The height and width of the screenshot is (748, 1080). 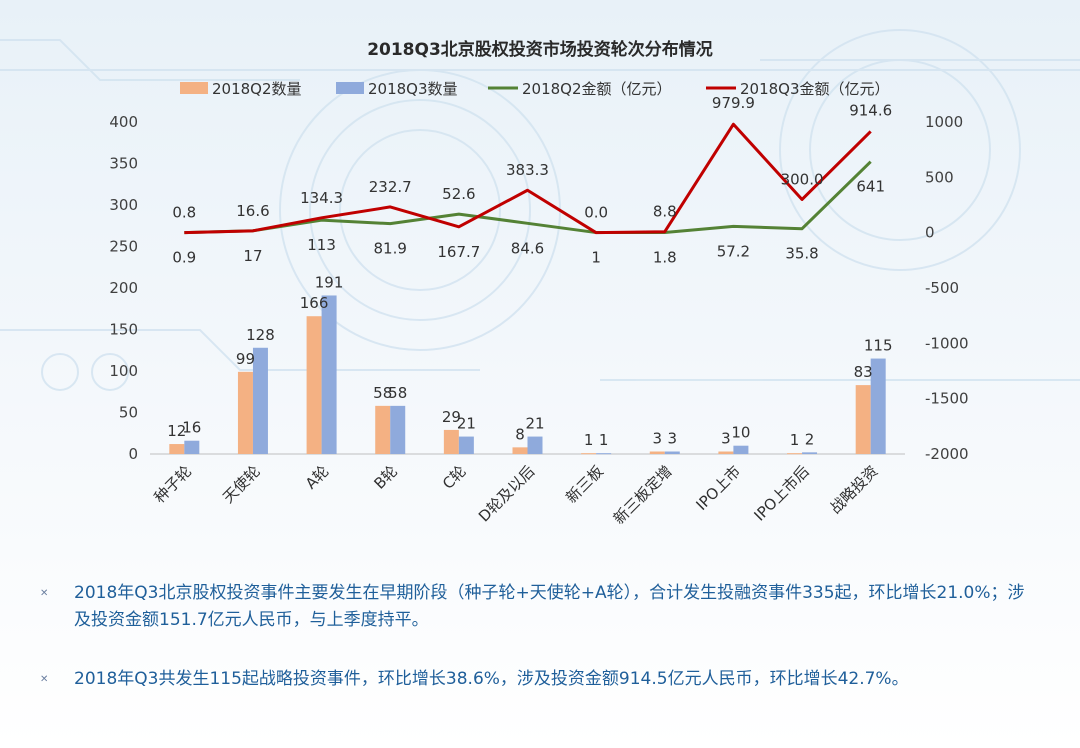 I want to click on lines, so click(x=528, y=178).